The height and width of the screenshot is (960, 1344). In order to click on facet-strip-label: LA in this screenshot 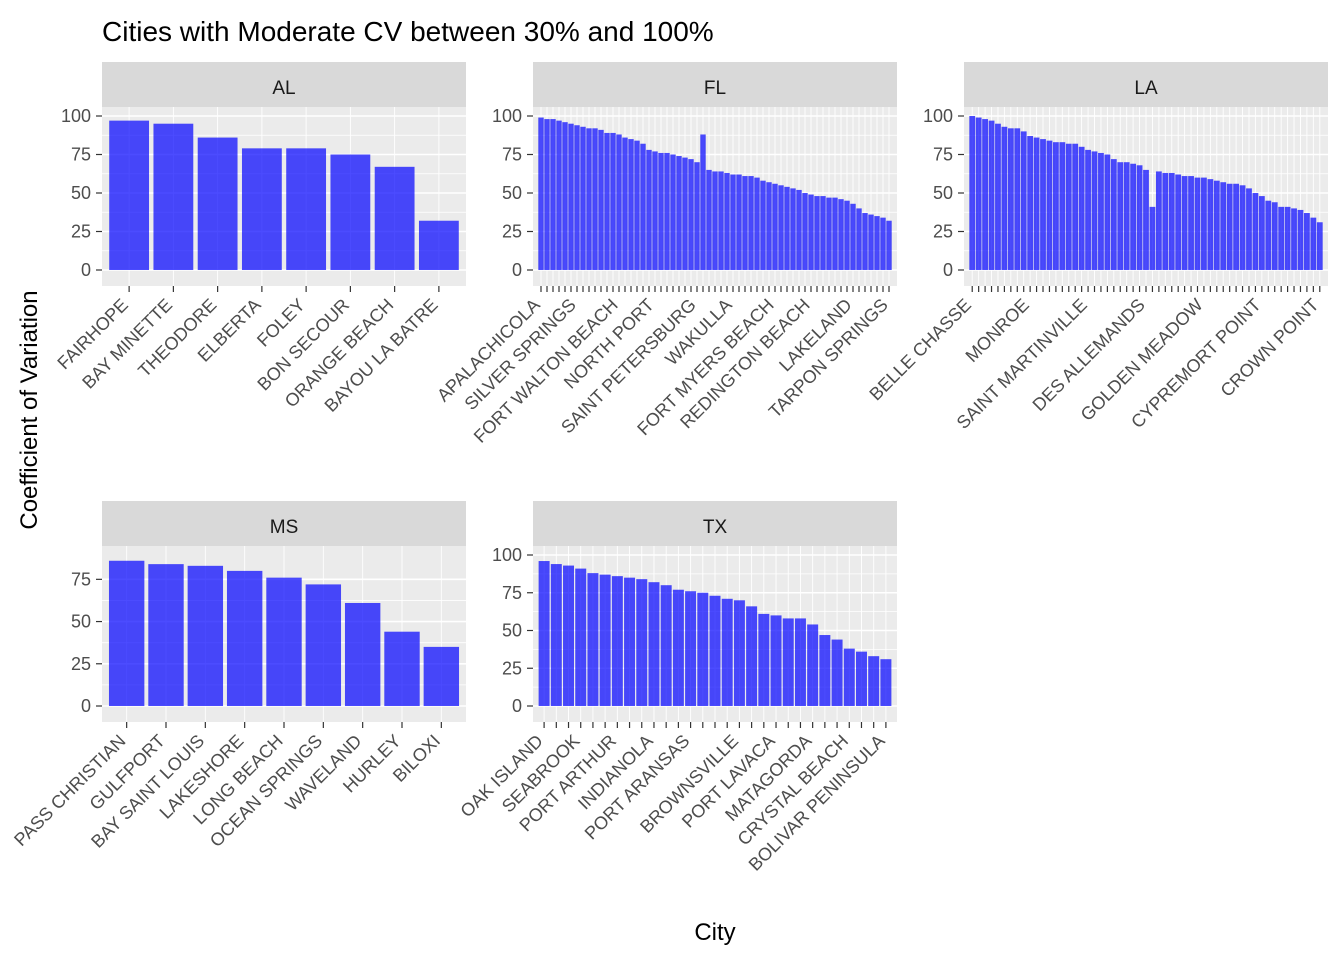, I will do `click(1146, 88)`.